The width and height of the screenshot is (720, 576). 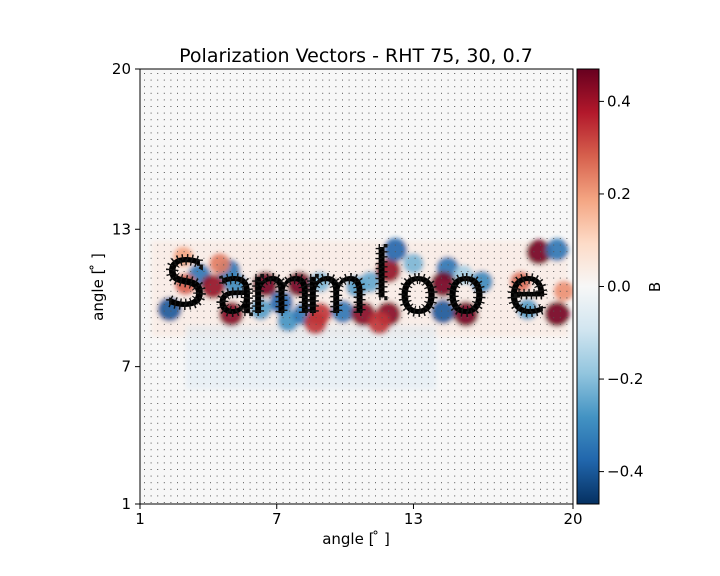 What do you see at coordinates (572, 519) in the screenshot?
I see `x-tick-label: 20` at bounding box center [572, 519].